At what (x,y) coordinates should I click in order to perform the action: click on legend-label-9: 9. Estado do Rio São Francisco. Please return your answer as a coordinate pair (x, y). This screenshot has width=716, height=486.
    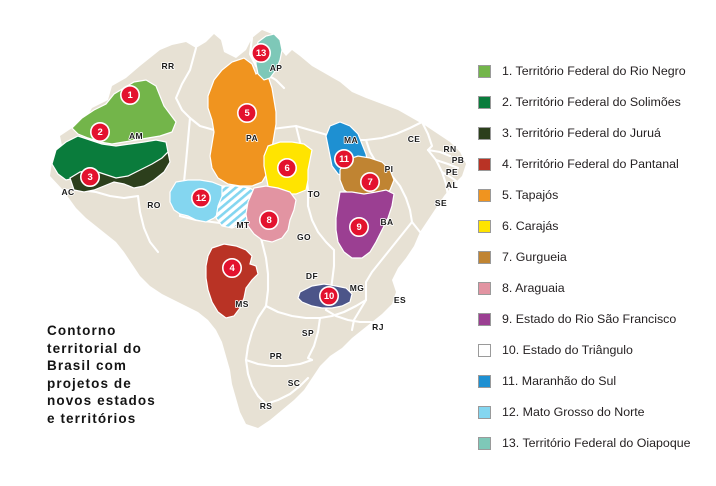
    Looking at the image, I should click on (589, 319).